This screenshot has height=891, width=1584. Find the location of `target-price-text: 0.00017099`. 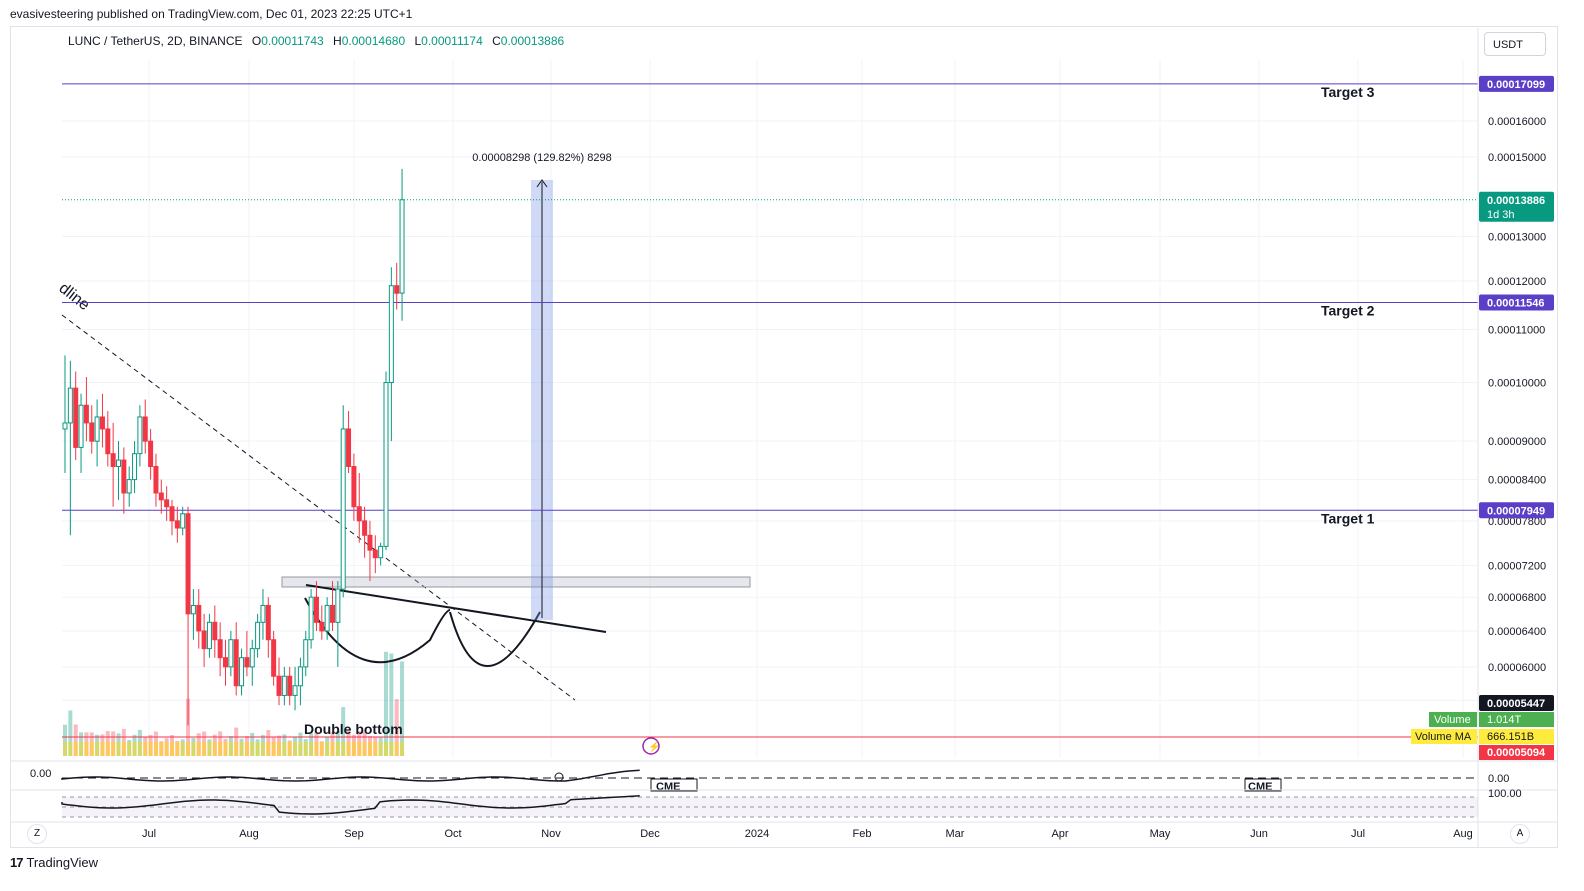

target-price-text: 0.00017099 is located at coordinates (1516, 85).